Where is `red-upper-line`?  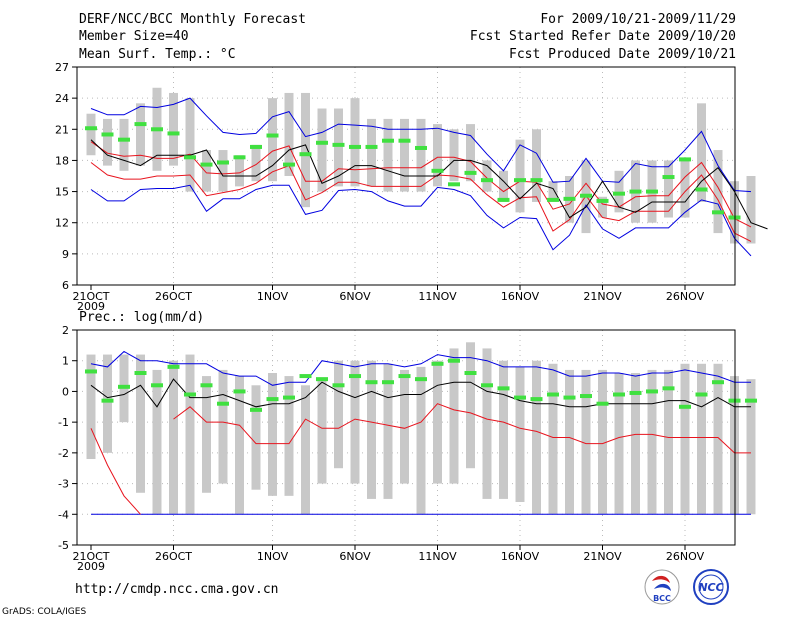 red-upper-line is located at coordinates (421, 184).